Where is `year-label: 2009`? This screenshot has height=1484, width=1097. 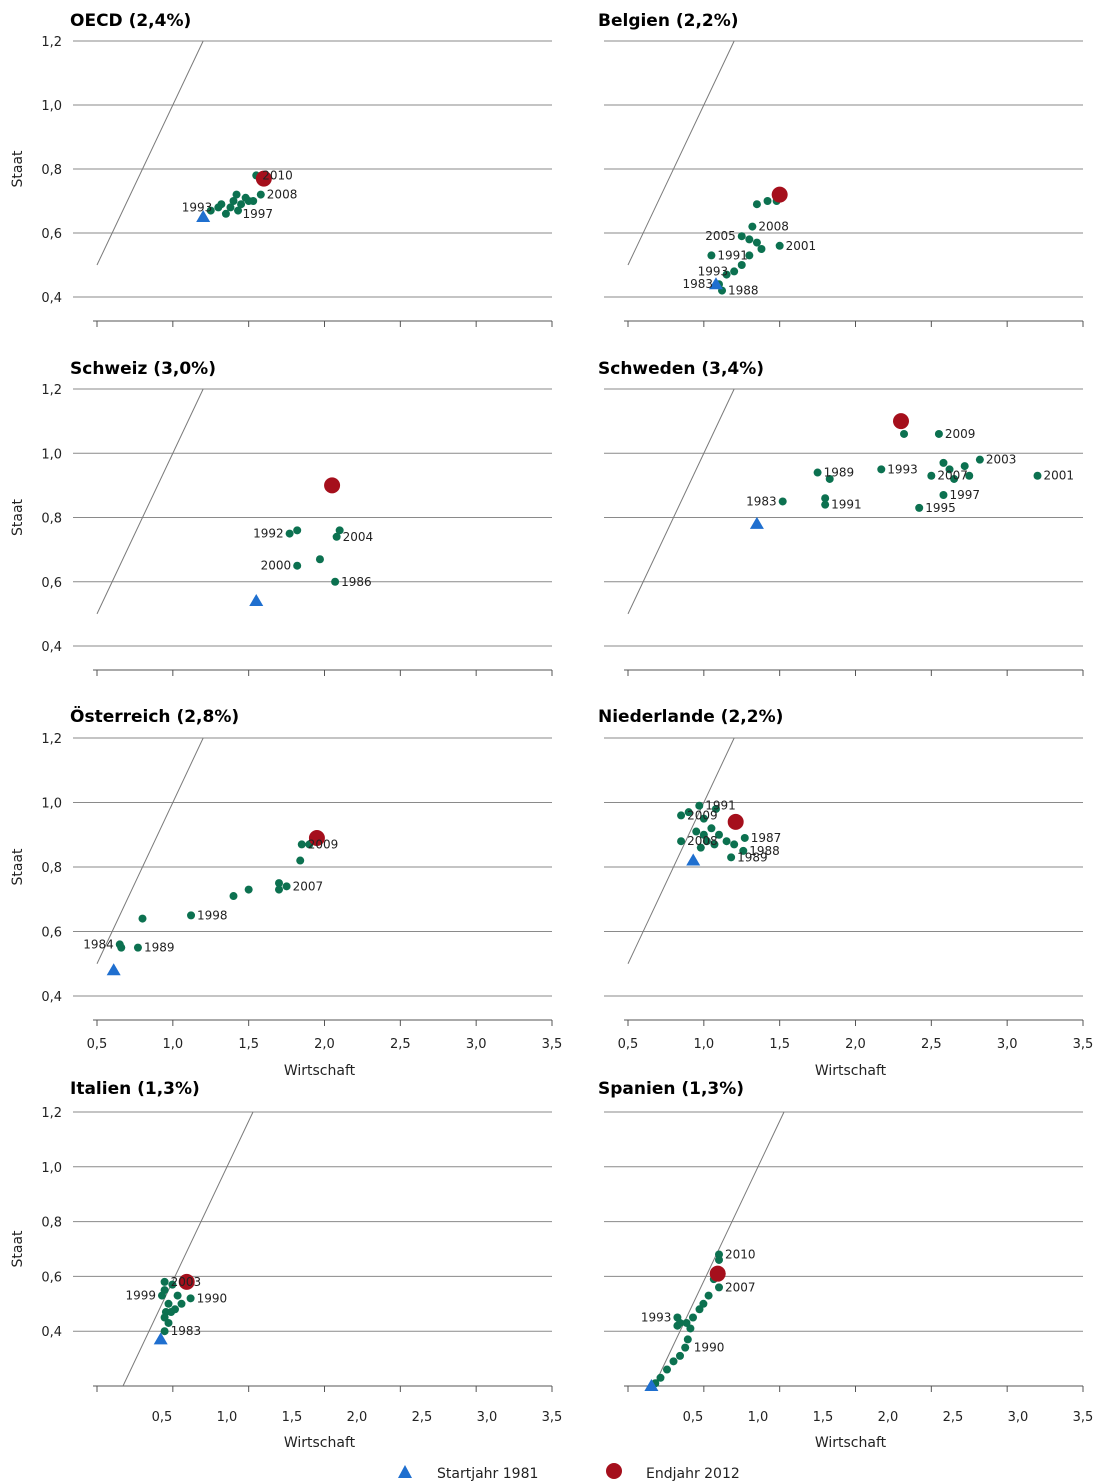
year-label: 2009 is located at coordinates (323, 844).